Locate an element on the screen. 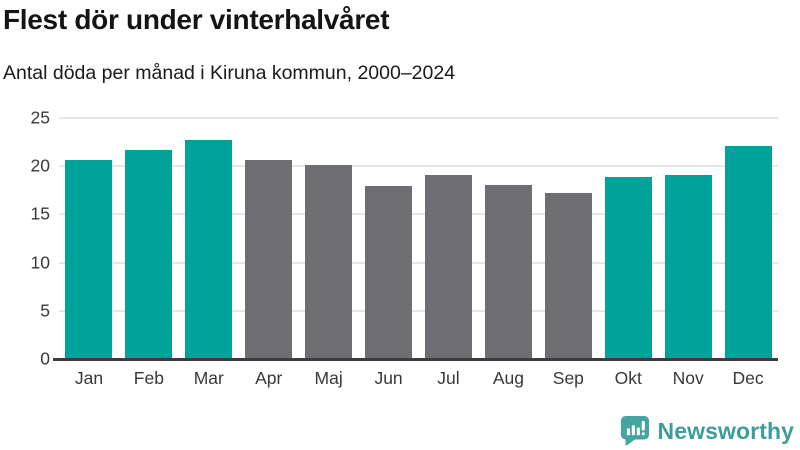  y-tick-label-20: 20 is located at coordinates (40, 165).